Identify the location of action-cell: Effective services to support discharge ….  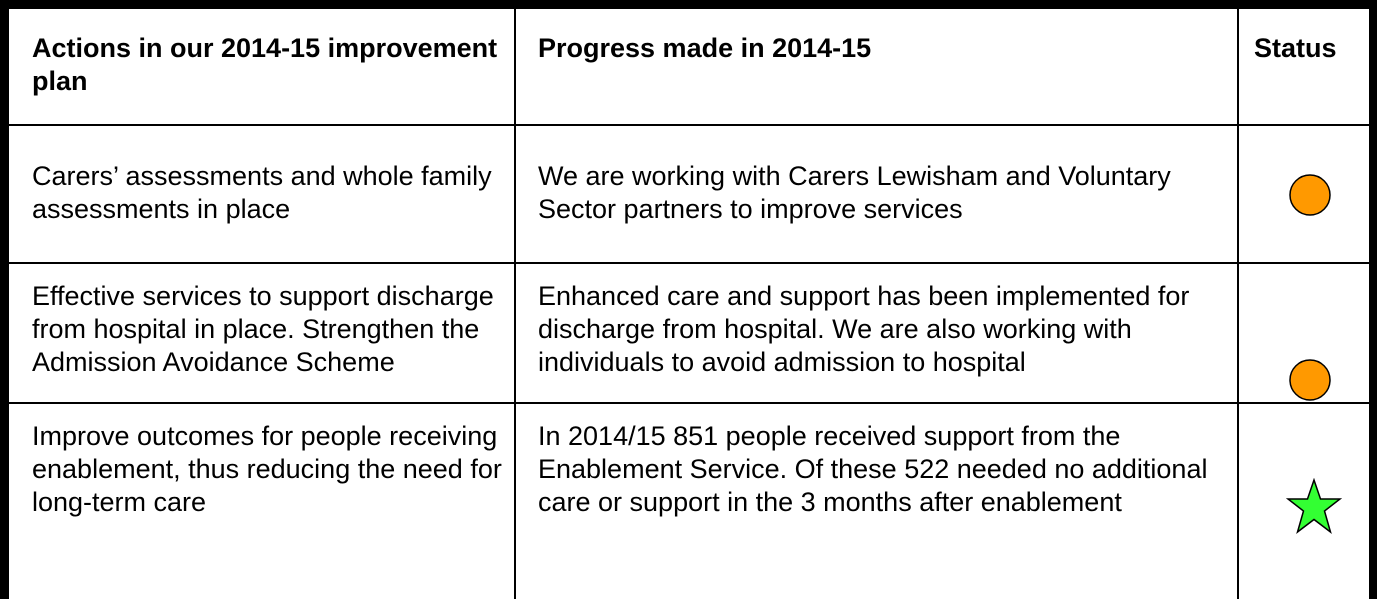
(263, 329).